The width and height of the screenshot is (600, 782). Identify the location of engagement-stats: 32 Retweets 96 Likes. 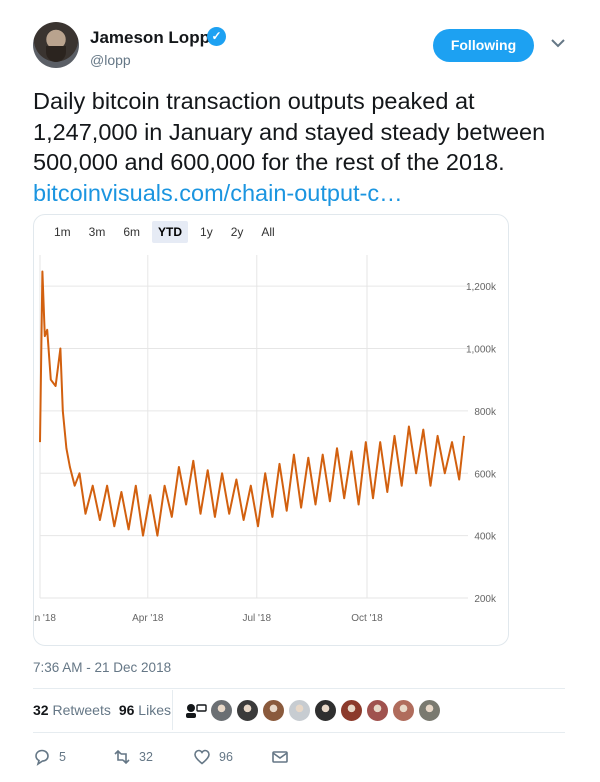
(102, 710).